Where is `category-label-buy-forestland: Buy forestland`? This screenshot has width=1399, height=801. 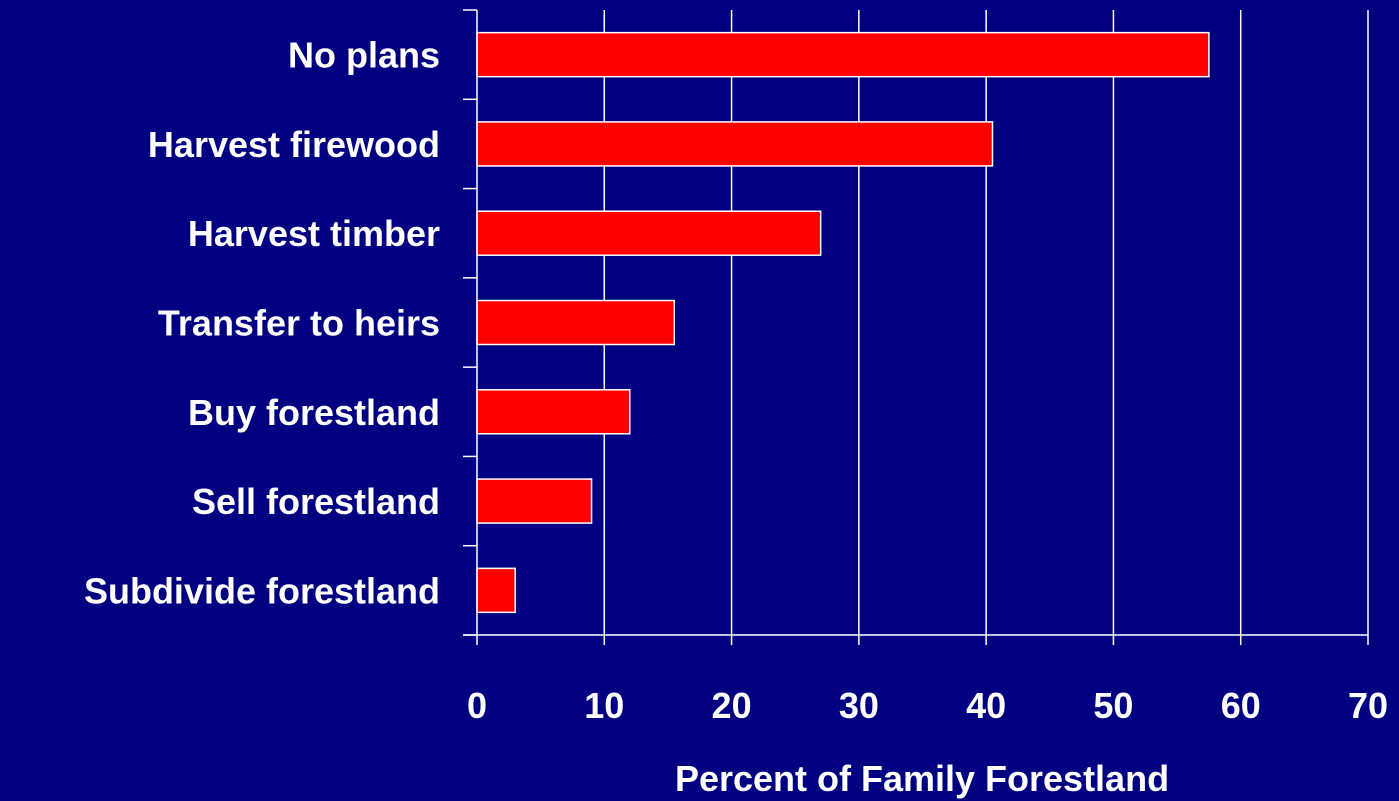
category-label-buy-forestland: Buy forestland is located at coordinates (314, 412).